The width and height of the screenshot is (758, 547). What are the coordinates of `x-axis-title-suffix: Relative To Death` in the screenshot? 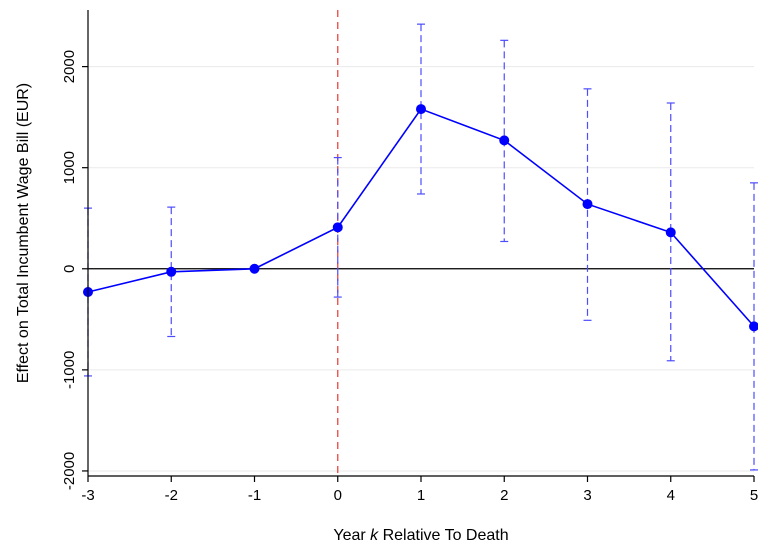 It's located at (443, 535).